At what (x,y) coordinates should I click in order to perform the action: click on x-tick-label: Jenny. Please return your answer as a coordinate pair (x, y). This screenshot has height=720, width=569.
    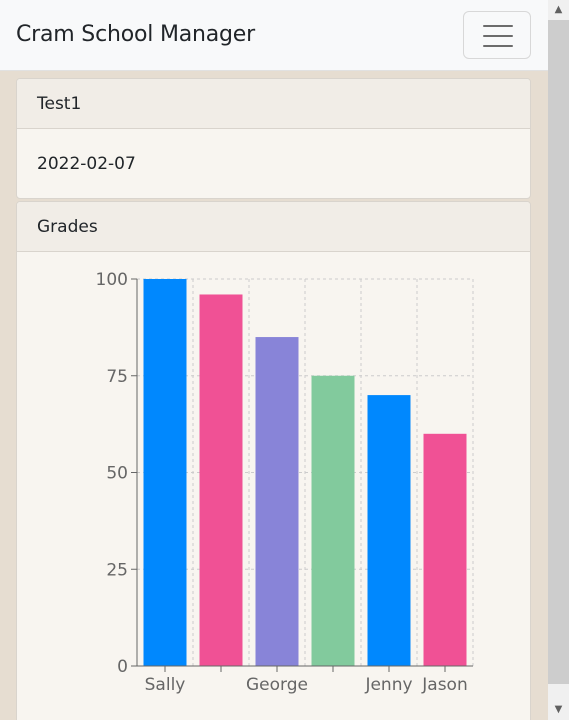
    Looking at the image, I should click on (388, 685).